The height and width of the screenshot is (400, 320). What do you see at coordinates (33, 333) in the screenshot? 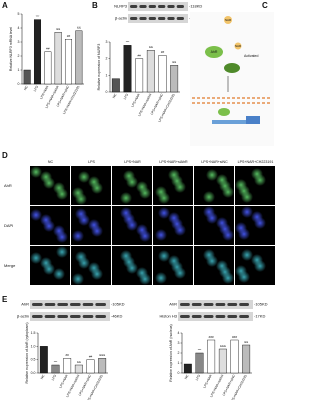
I see `y-tick-label: 1.5` at bounding box center [33, 333].